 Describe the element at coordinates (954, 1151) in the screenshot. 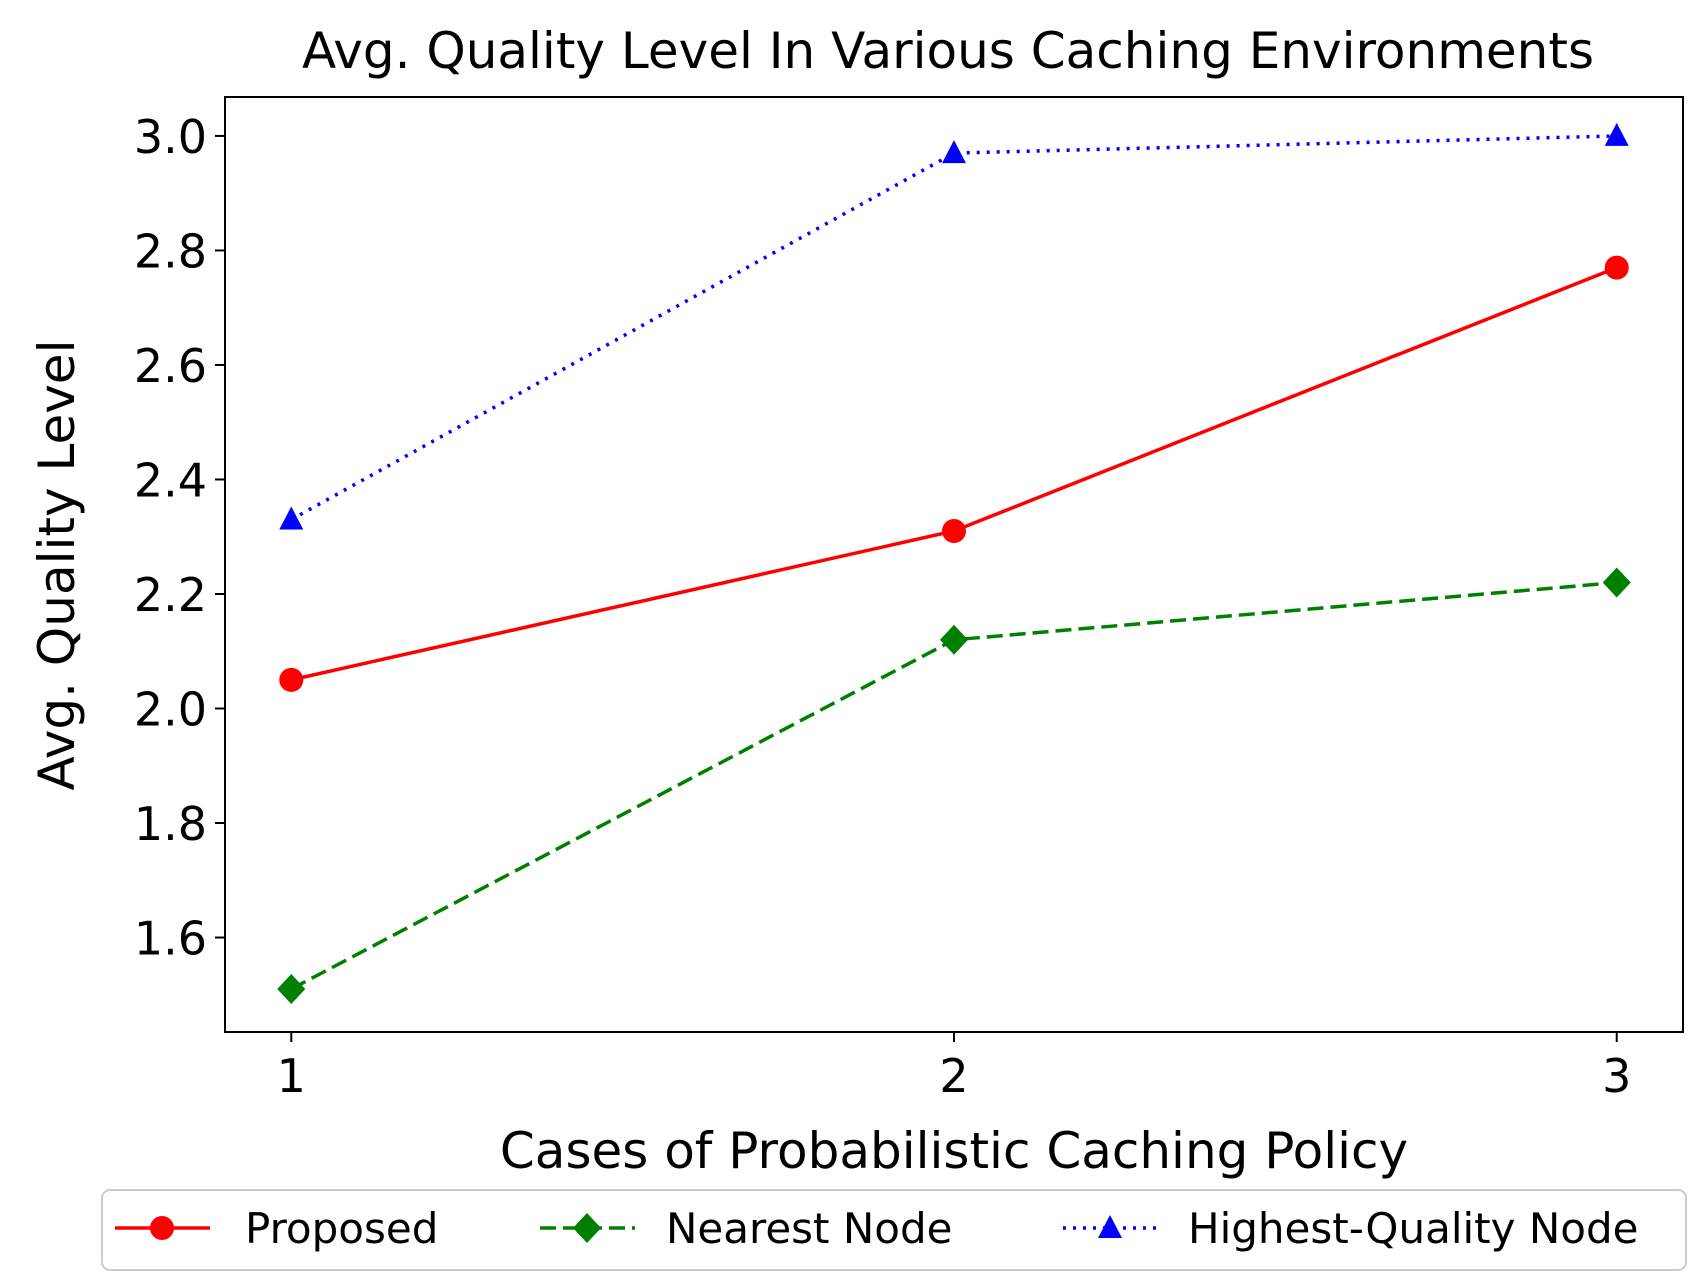

I see `x-axis-label: Cases of Probabilistic Caching Policy` at that location.